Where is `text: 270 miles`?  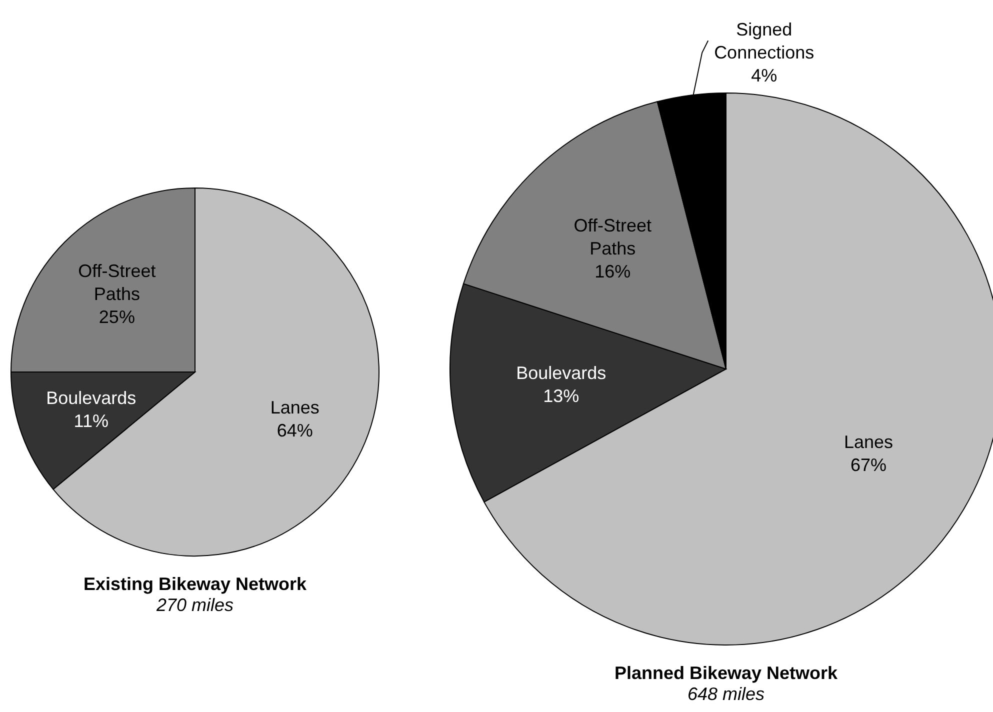 text: 270 miles is located at coordinates (194, 605).